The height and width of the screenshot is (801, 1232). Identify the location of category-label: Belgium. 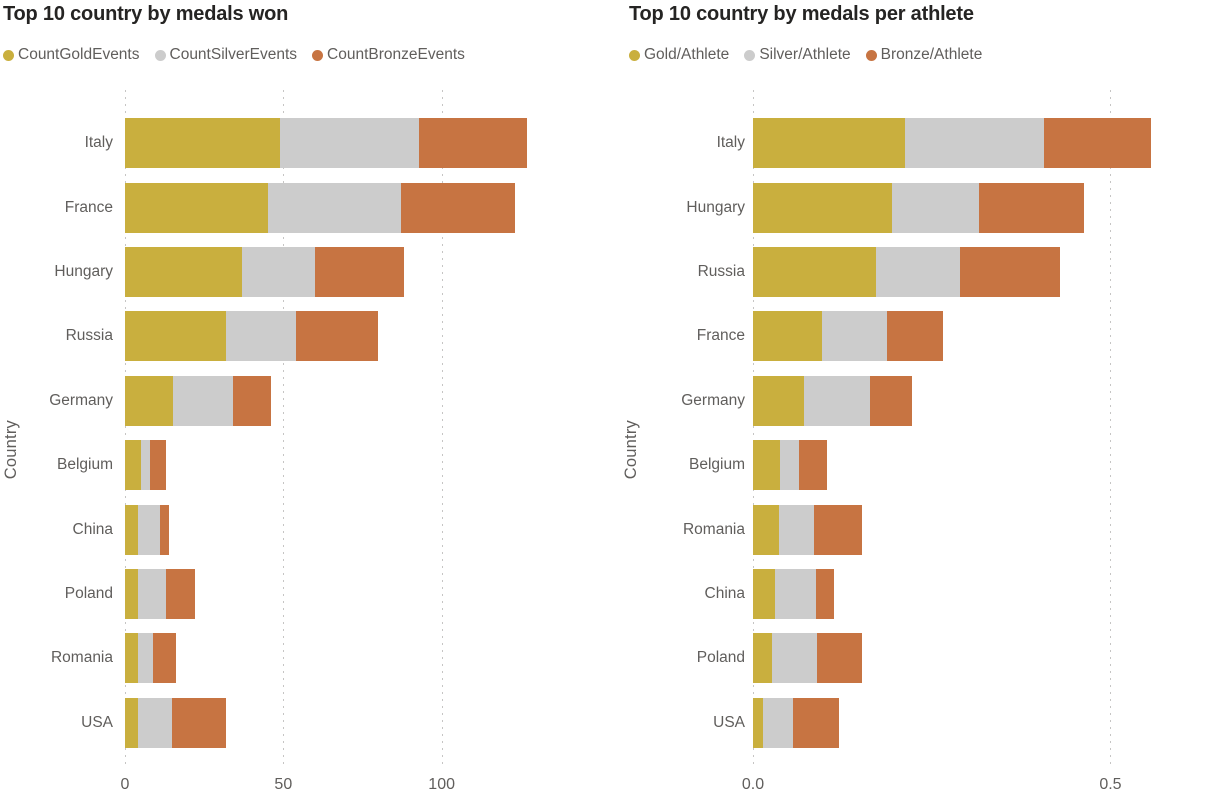
(717, 465).